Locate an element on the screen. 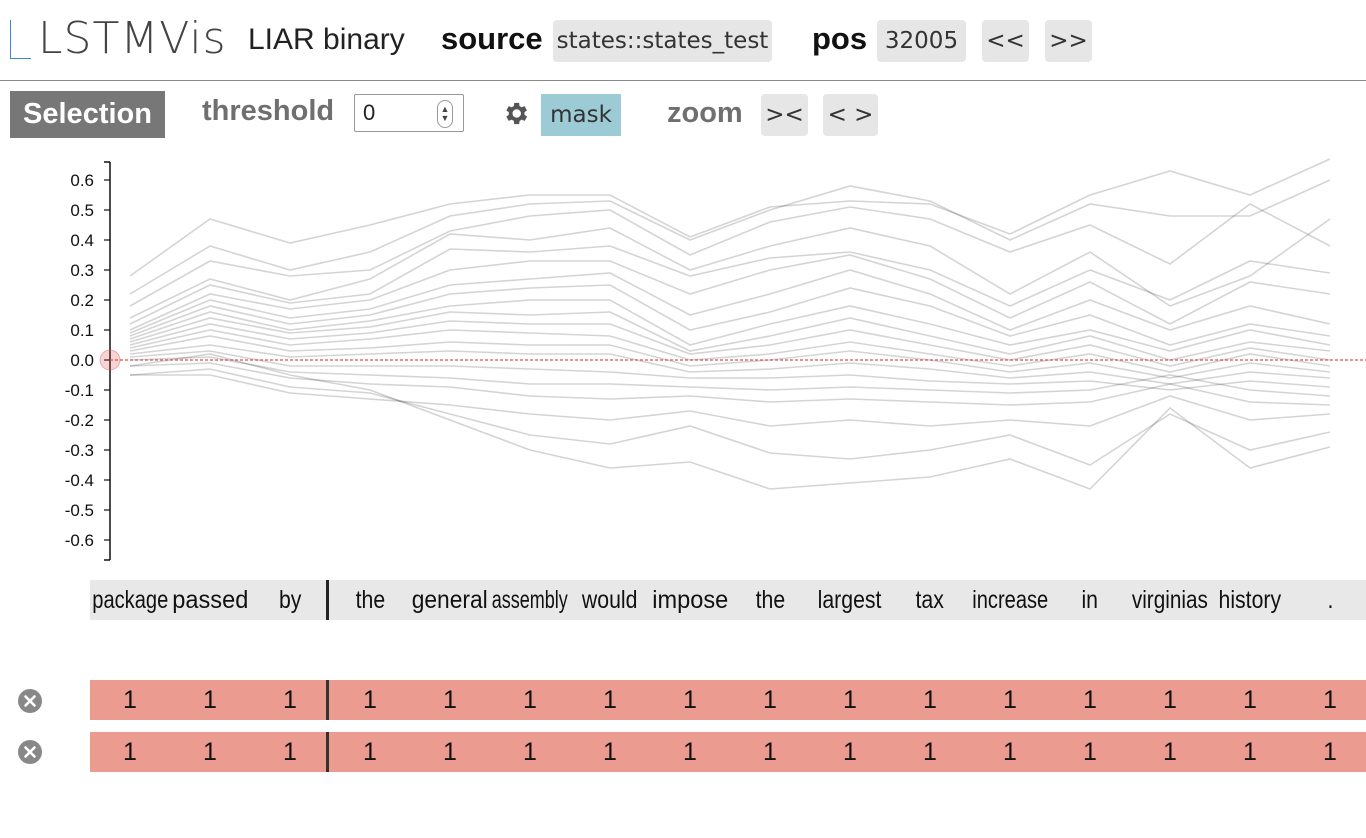 This screenshot has height=838, width=1366. y-tick-label: 0.6 is located at coordinates (82, 180).